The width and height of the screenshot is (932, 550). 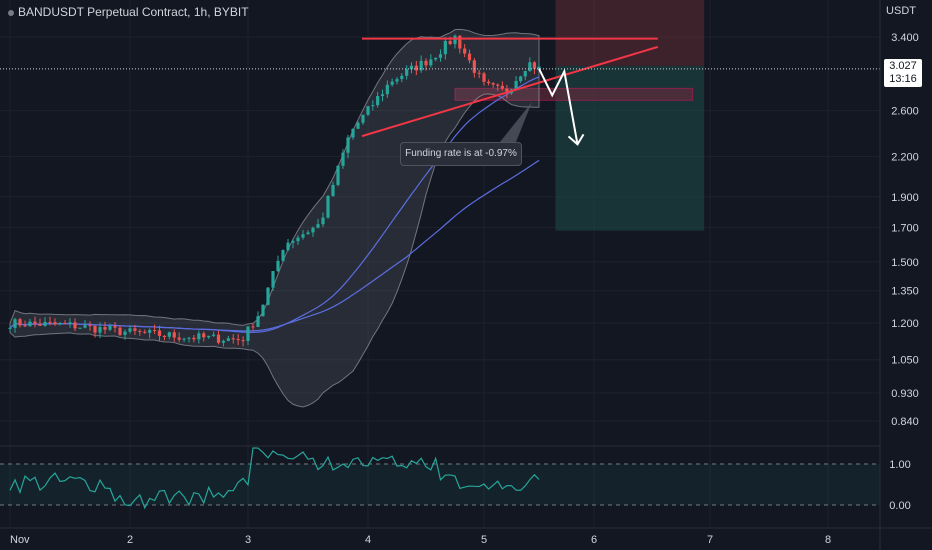 I want to click on bar-countdown: 13:16, so click(x=903, y=79).